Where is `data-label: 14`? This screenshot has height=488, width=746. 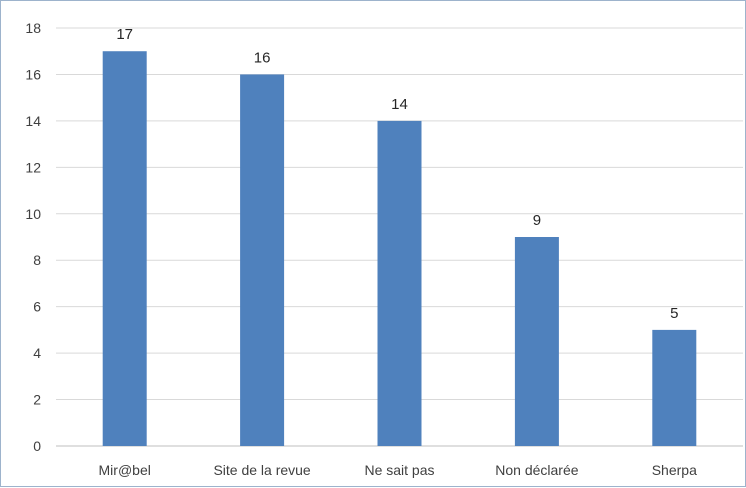 data-label: 14 is located at coordinates (399, 104).